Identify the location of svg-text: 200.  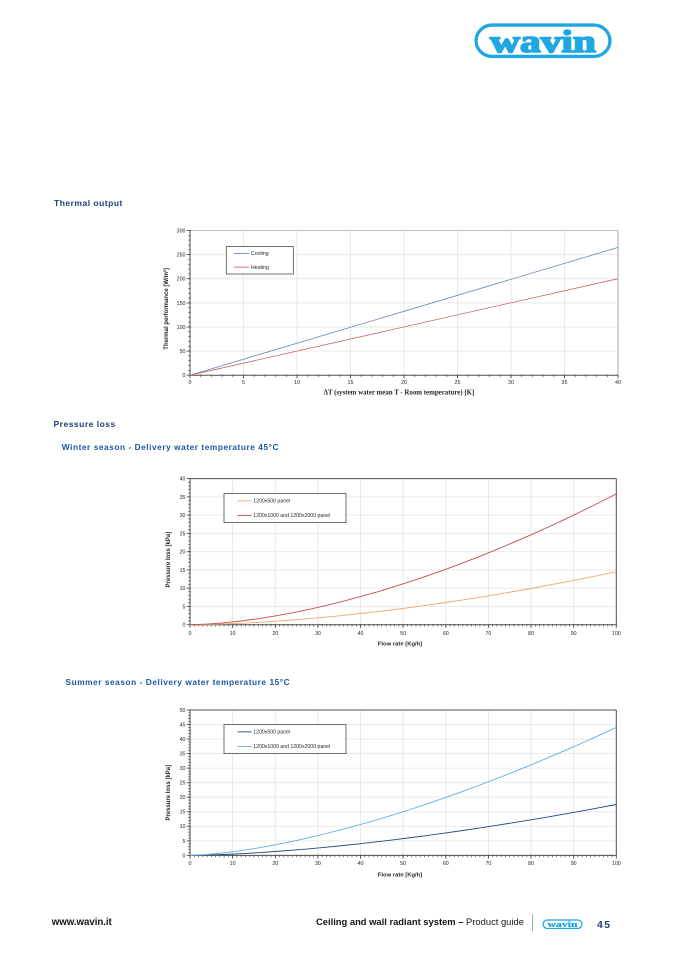
(181, 280).